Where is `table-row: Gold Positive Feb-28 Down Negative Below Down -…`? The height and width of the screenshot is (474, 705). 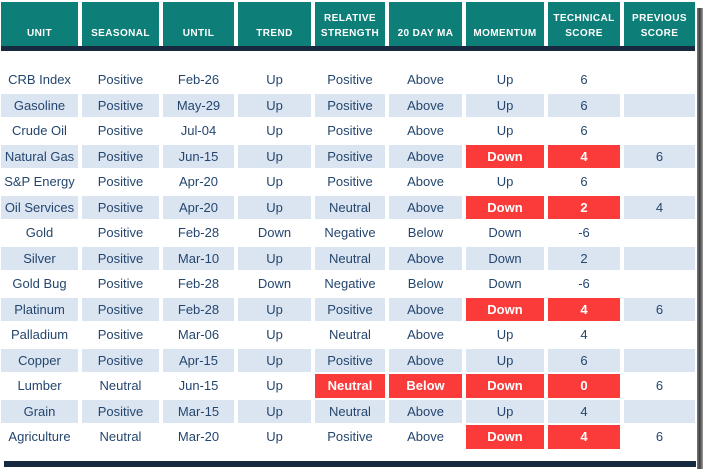 table-row: Gold Positive Feb-28 Down Negative Below Down -… is located at coordinates (348, 233).